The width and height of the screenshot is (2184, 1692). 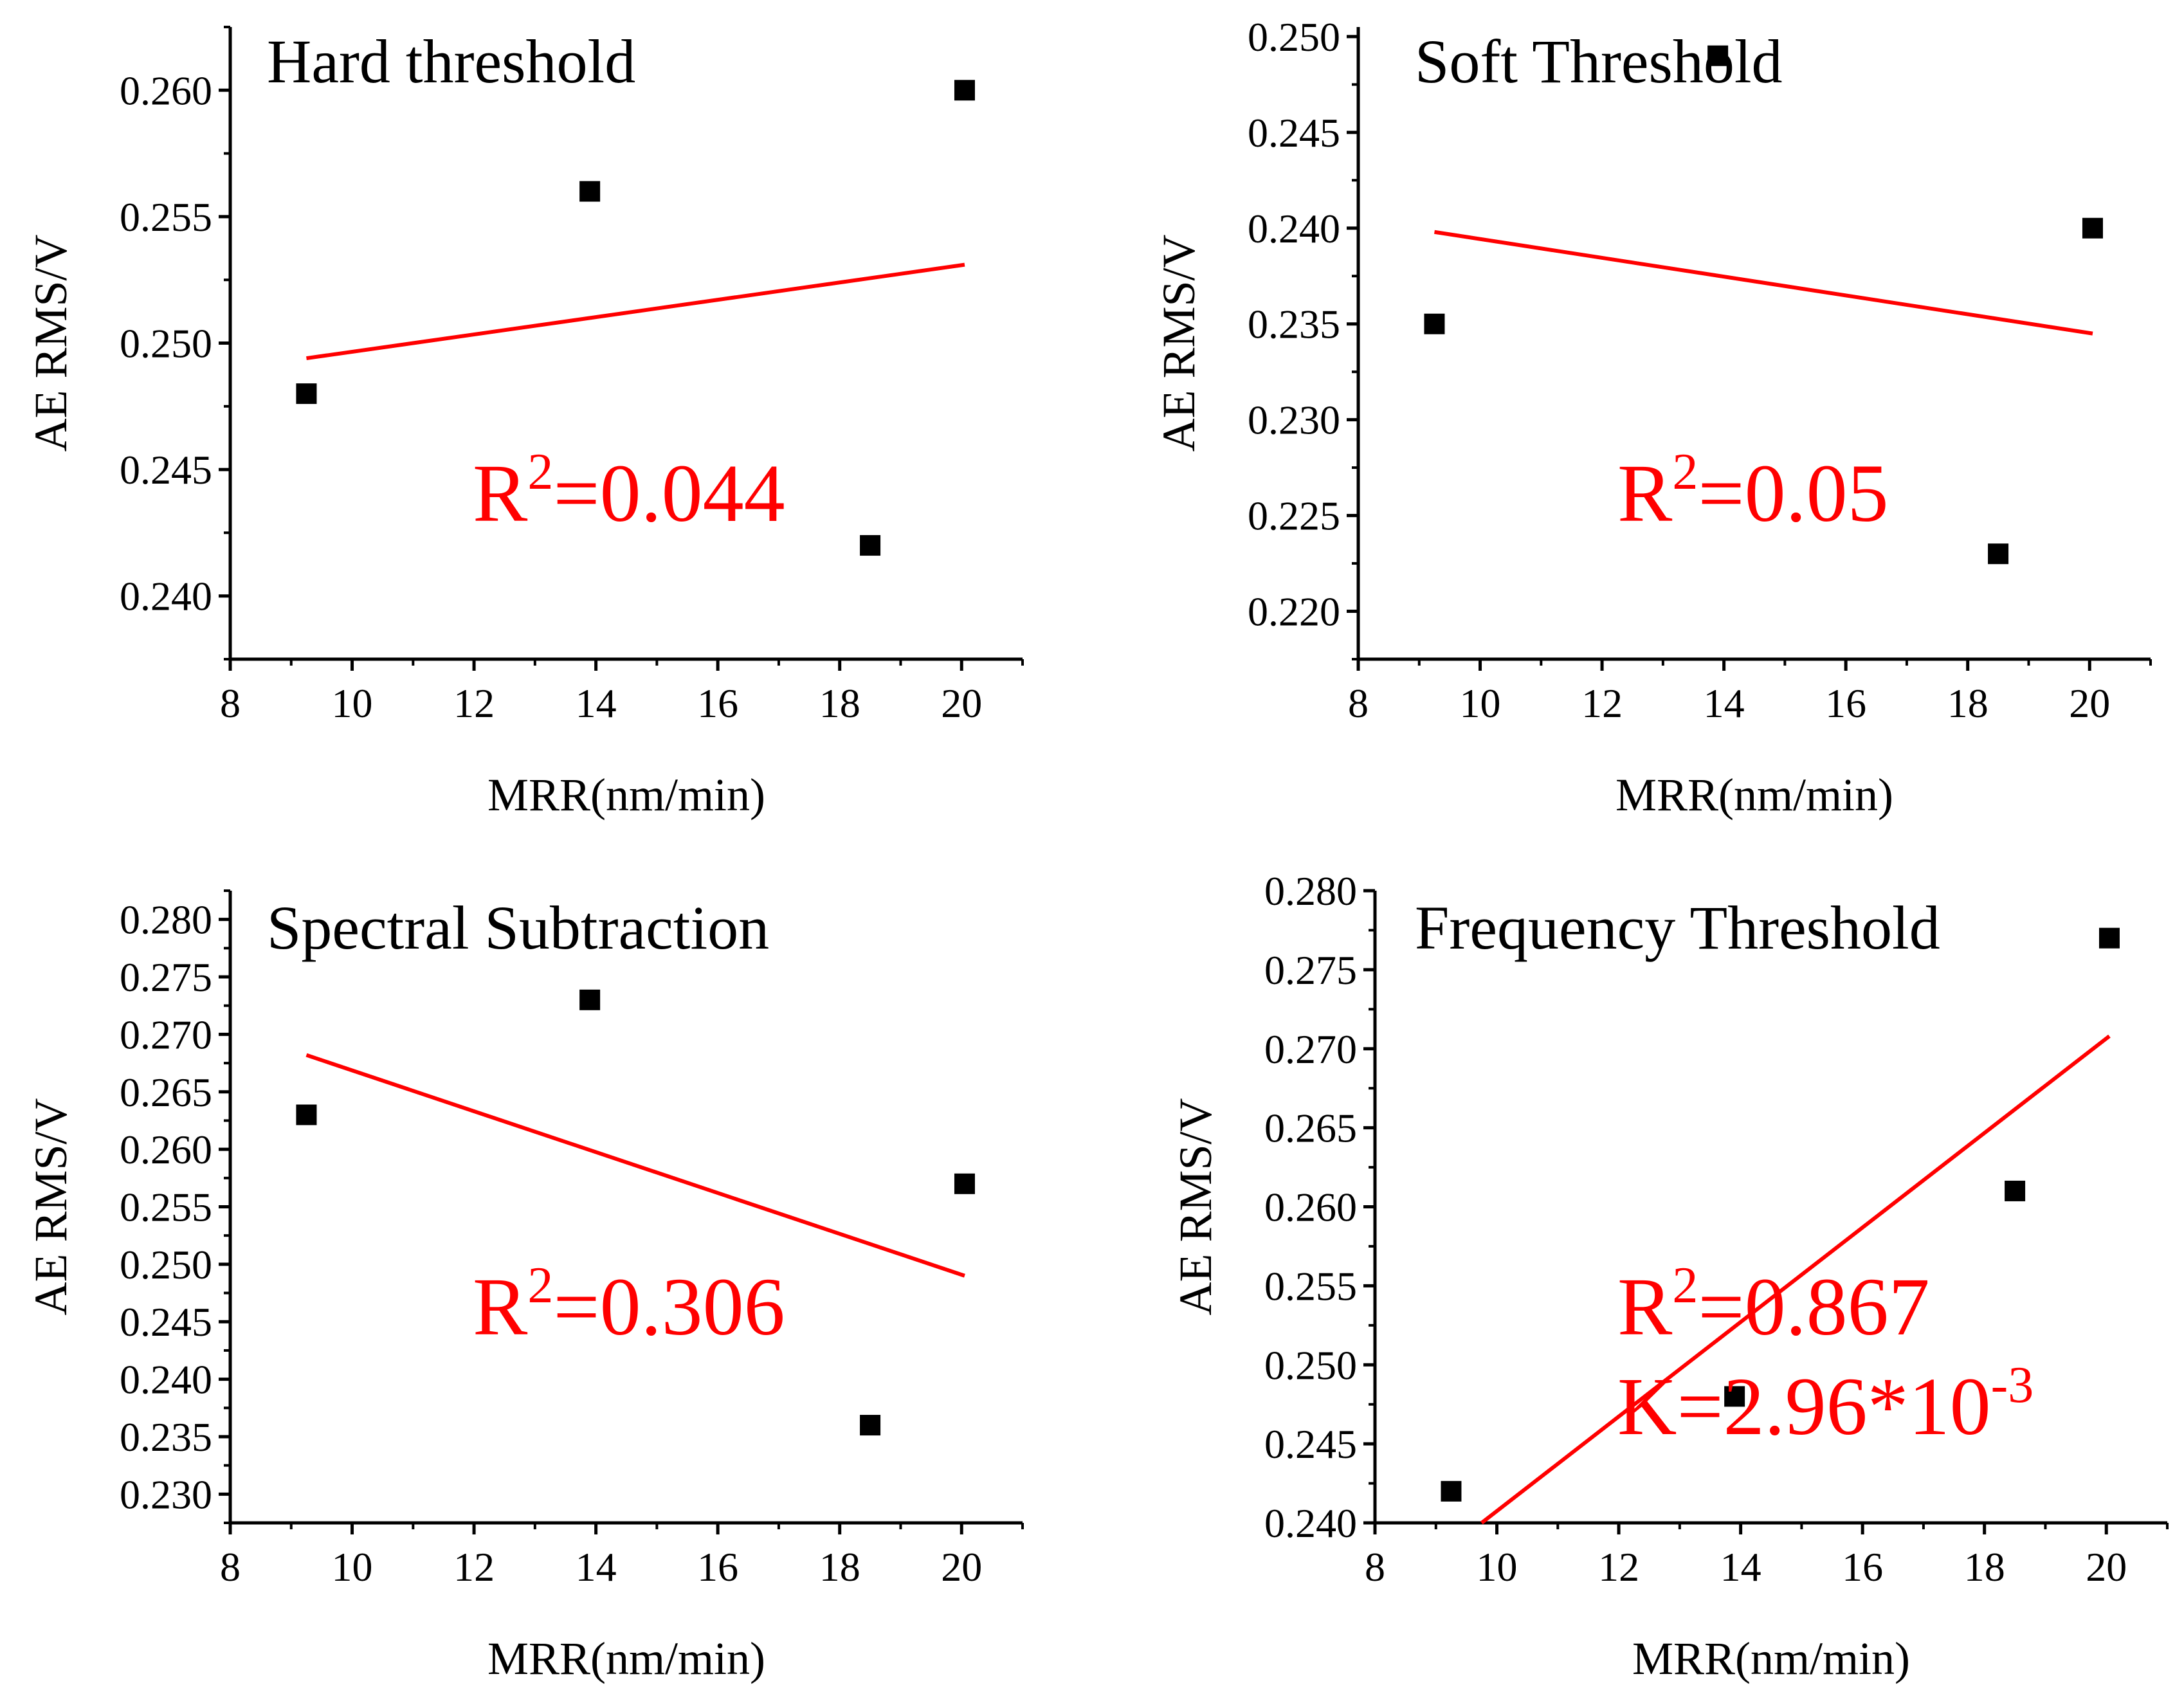 I want to click on k-value: =2.96*10, so click(x=1834, y=1407).